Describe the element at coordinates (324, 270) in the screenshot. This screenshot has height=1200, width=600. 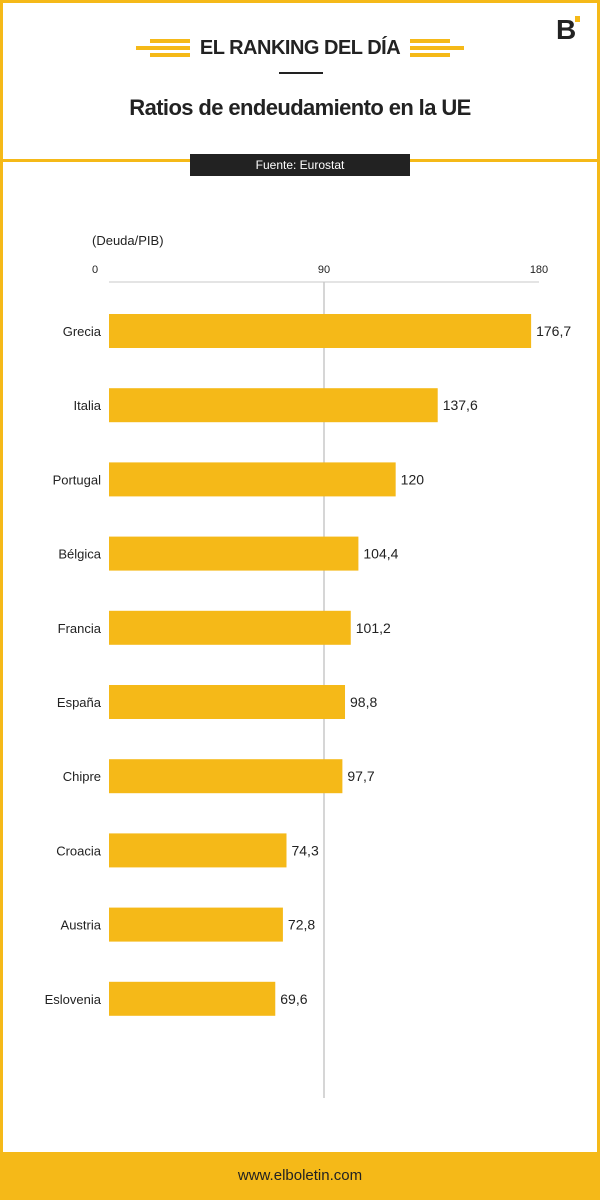
I see `x-tick-label: 90` at that location.